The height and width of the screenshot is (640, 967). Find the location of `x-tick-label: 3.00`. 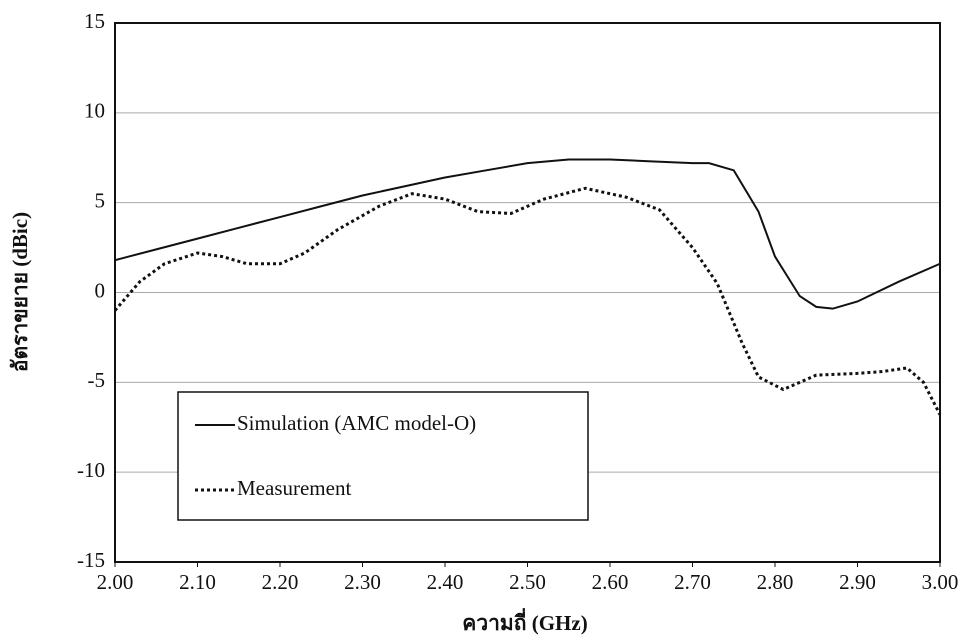

x-tick-label: 3.00 is located at coordinates (940, 582).